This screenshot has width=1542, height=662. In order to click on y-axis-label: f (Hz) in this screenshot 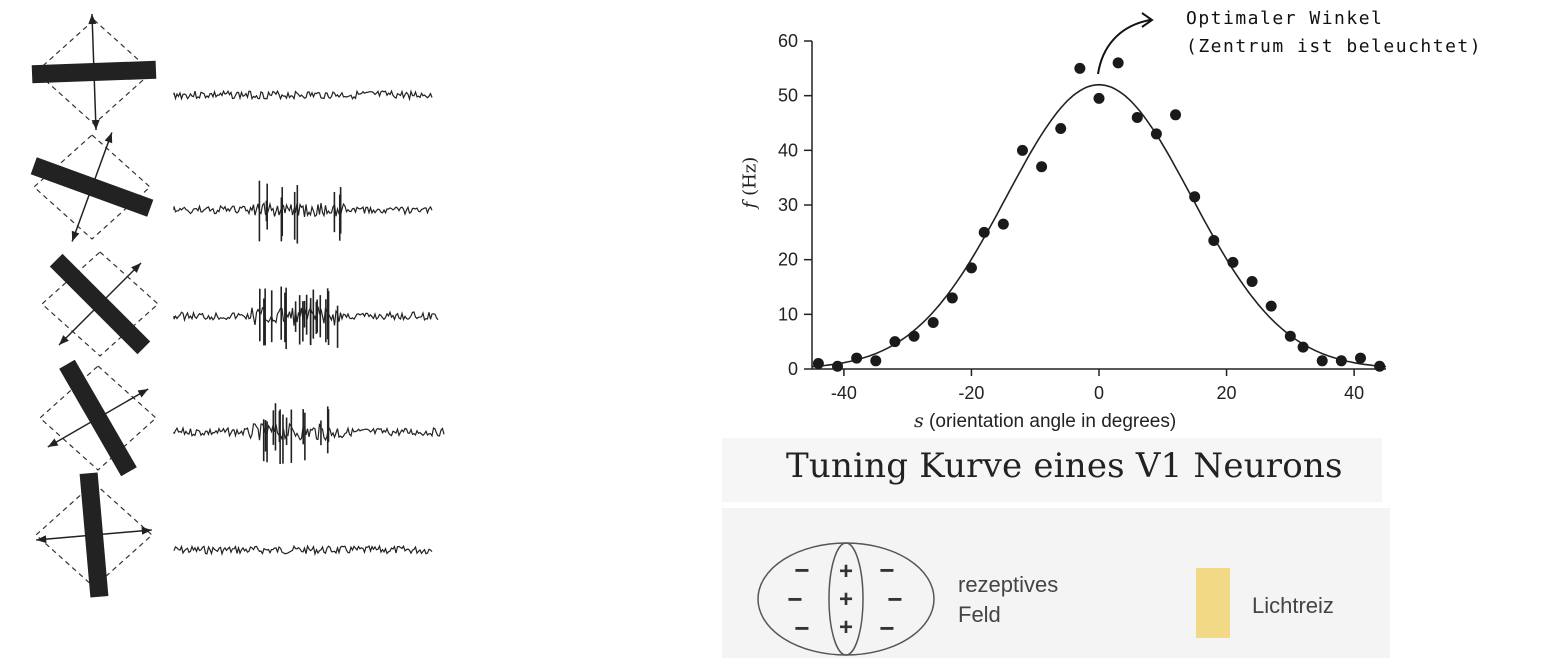, I will do `click(749, 183)`.